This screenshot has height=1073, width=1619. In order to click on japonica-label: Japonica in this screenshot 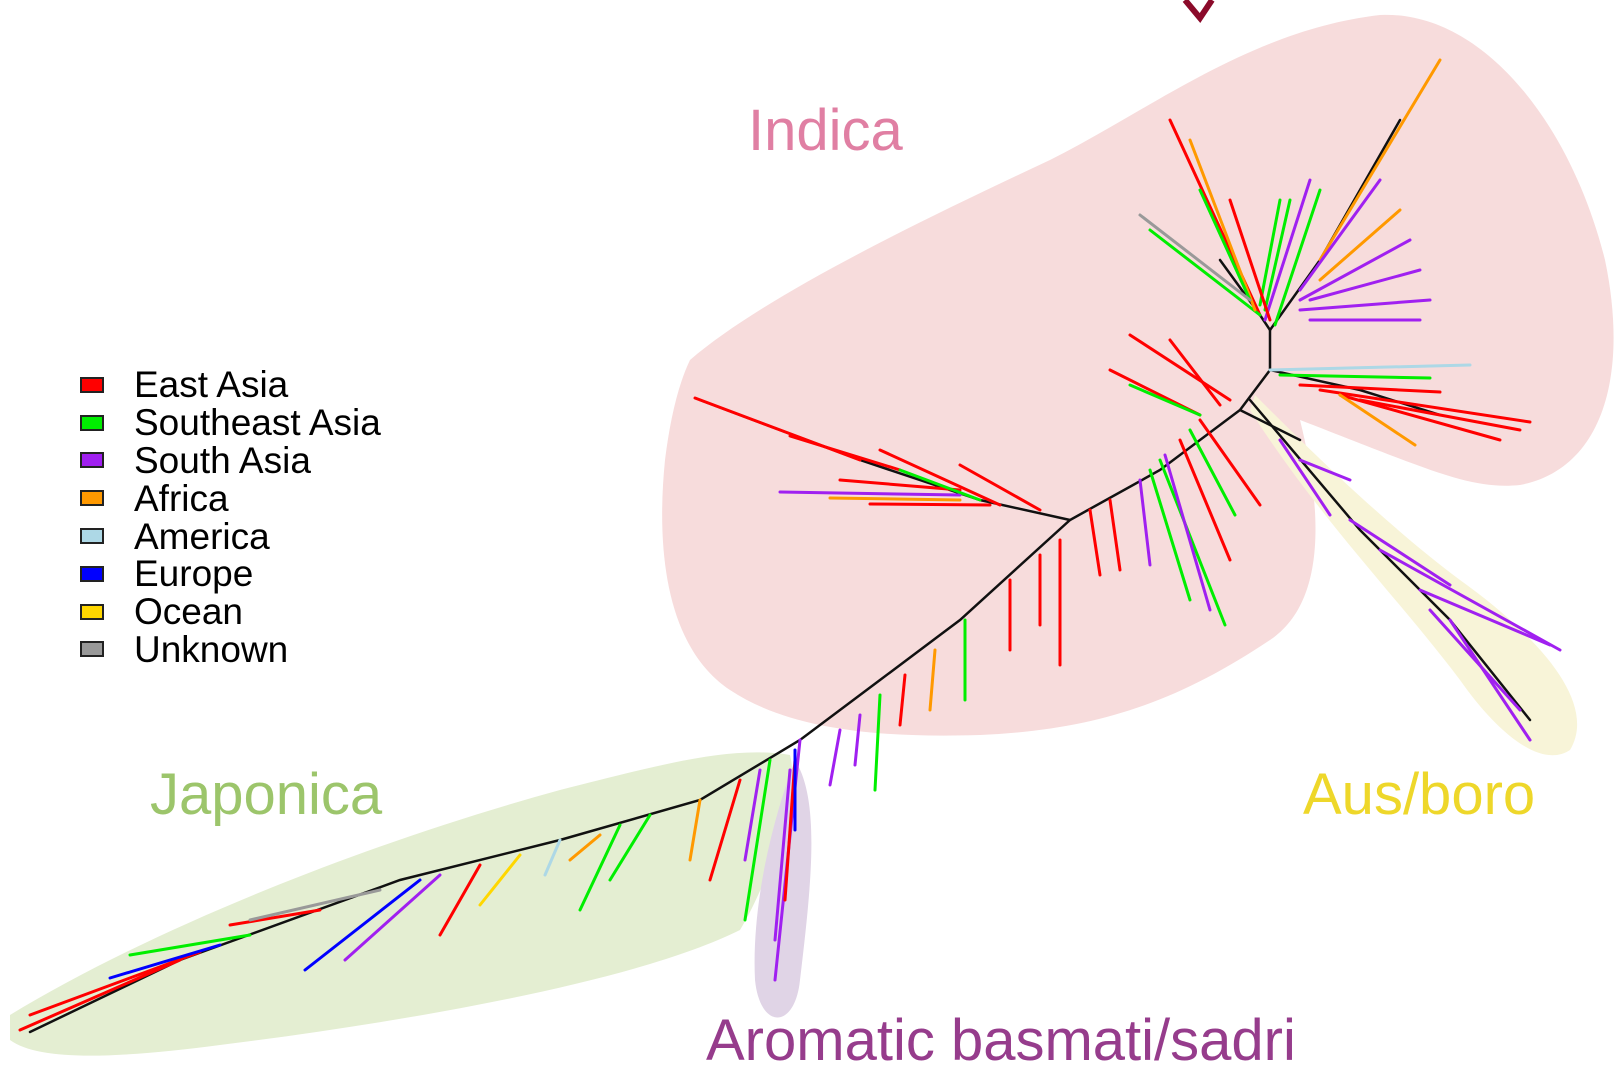, I will do `click(266, 794)`.